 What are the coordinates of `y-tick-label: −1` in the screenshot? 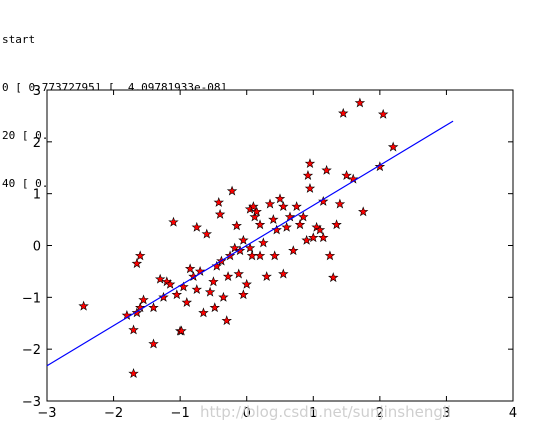 It's located at (31, 298).